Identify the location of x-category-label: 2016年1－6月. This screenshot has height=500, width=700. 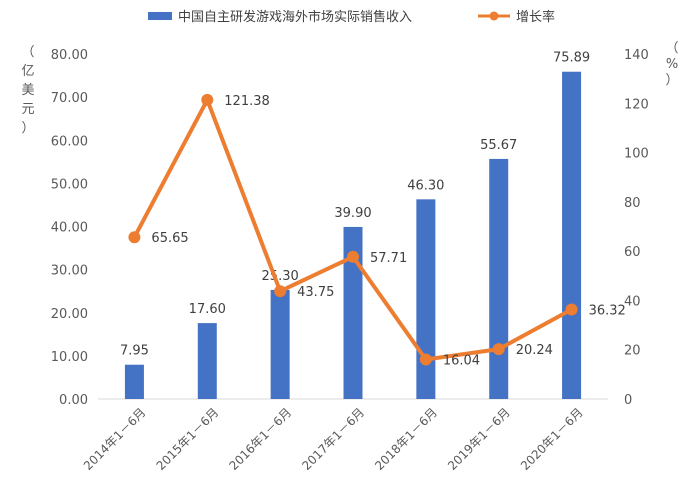
(261, 439).